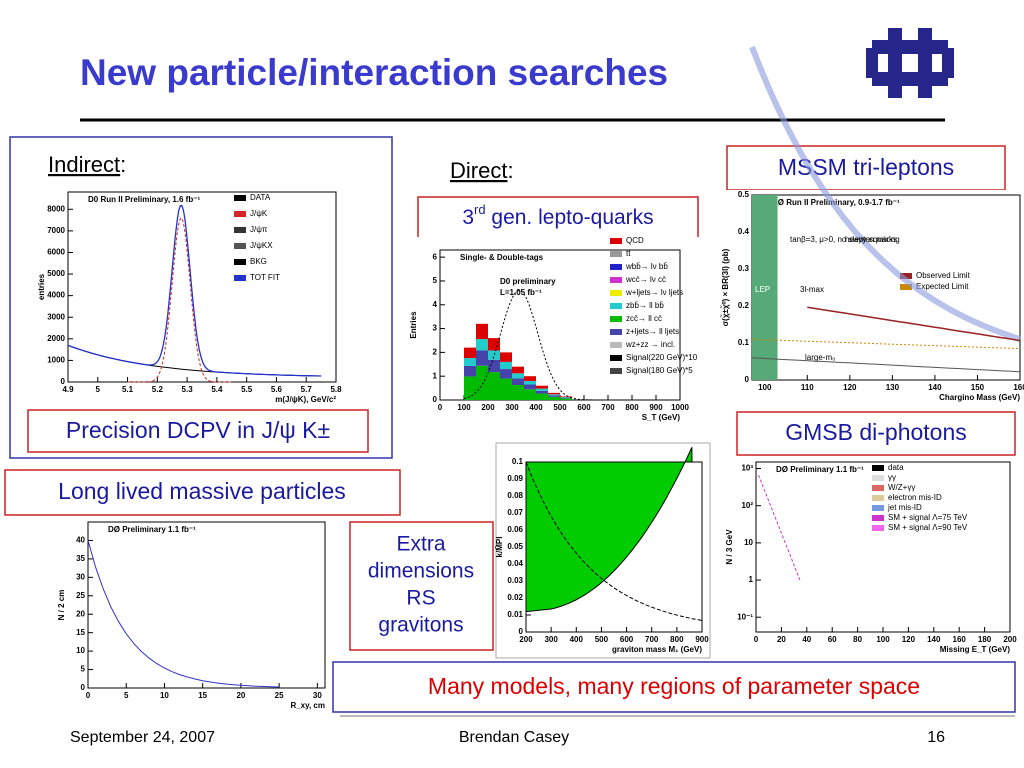 Image resolution: width=1024 pixels, height=768 pixels. Describe the element at coordinates (420, 625) in the screenshot. I see `caption-line: gravitons` at that location.